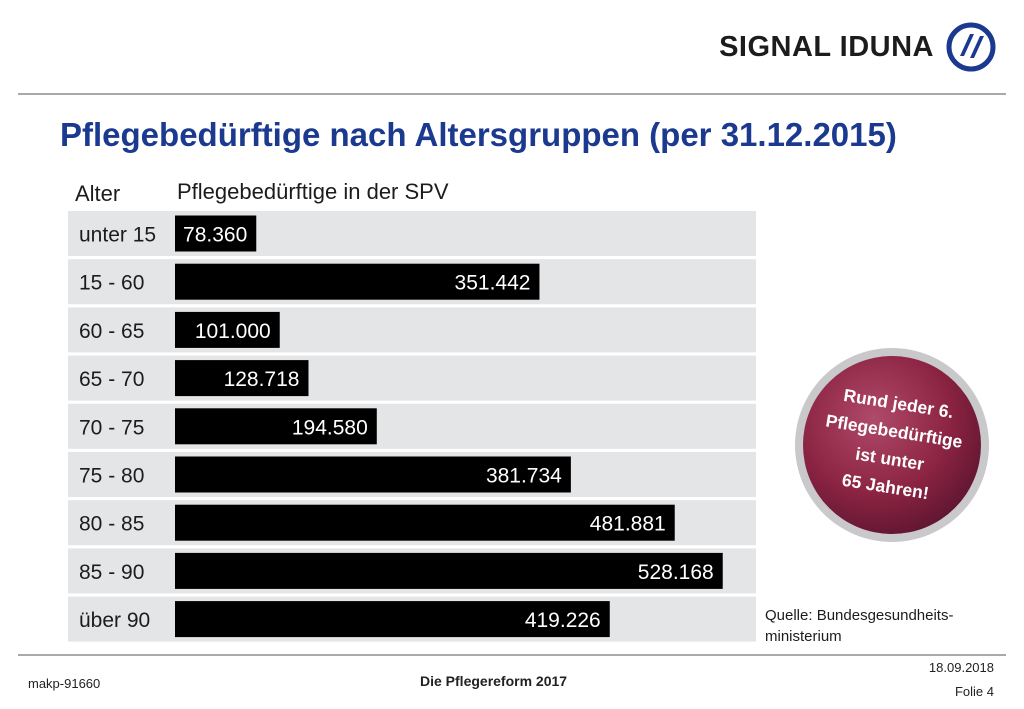  What do you see at coordinates (262, 379) in the screenshot?
I see `value-label: 128.718` at bounding box center [262, 379].